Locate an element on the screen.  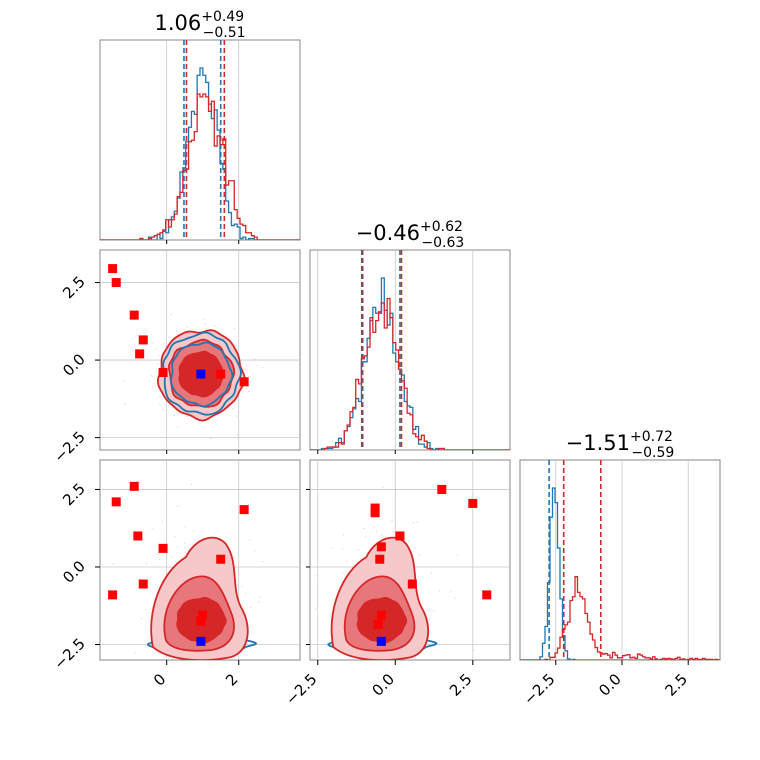
histogram-title: −0.46+0.62 −0.63 is located at coordinates (410, 235).